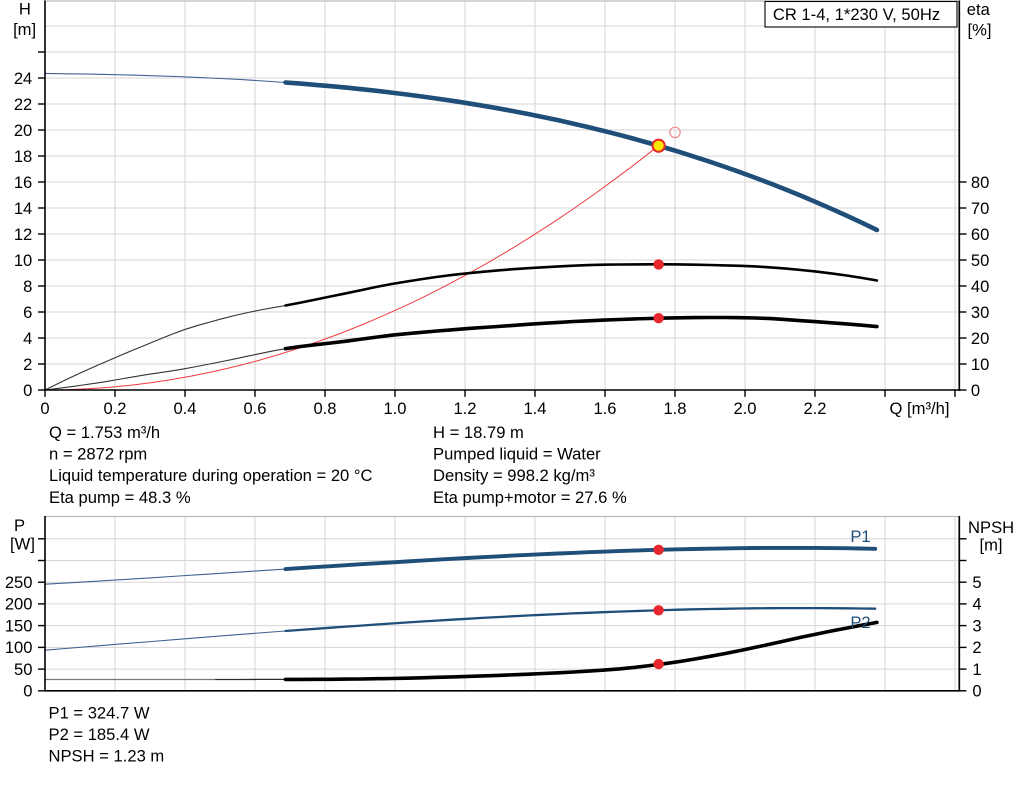 The width and height of the screenshot is (1024, 786). What do you see at coordinates (25, 9) in the screenshot?
I see `svg-text: H` at bounding box center [25, 9].